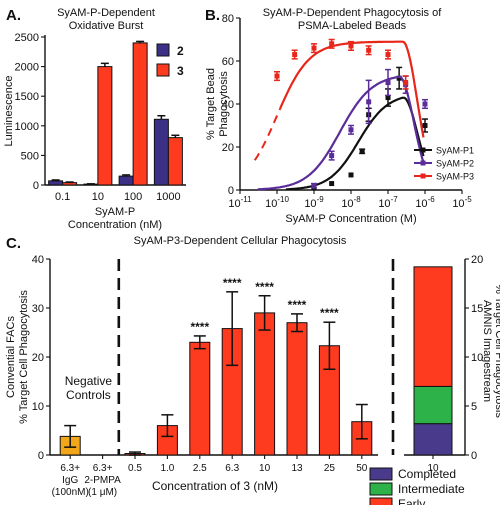  Describe the element at coordinates (477, 309) in the screenshot. I see `y-tick-label-right: 15` at that location.